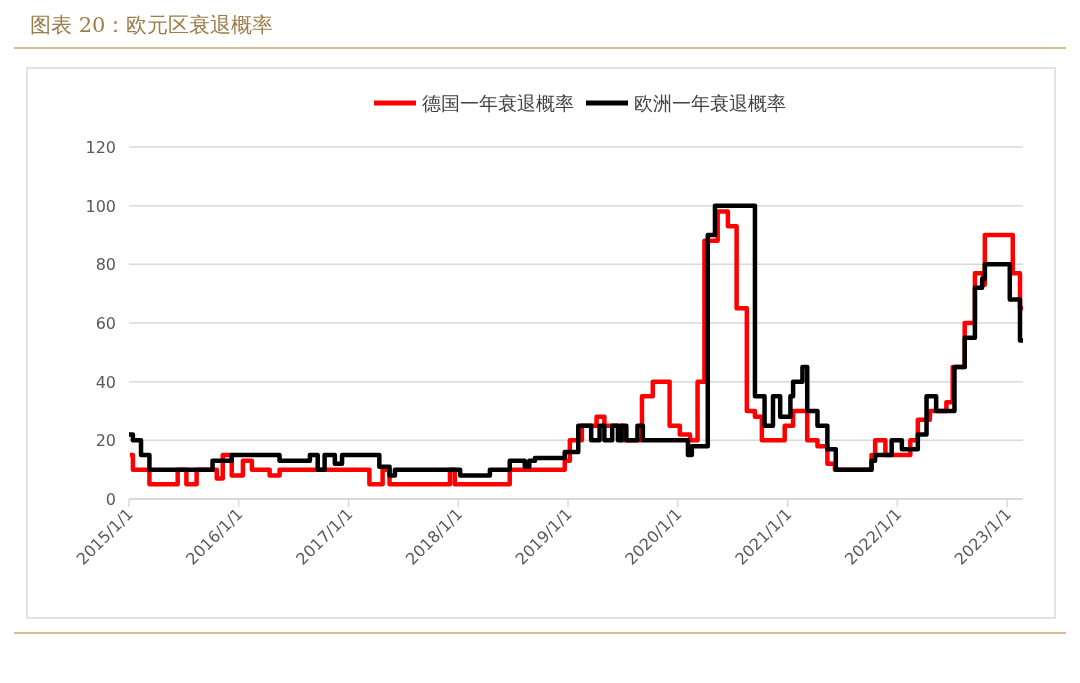 The height and width of the screenshot is (683, 1080). I want to click on legend-label: 欧洲一年衰退概率, so click(710, 103).